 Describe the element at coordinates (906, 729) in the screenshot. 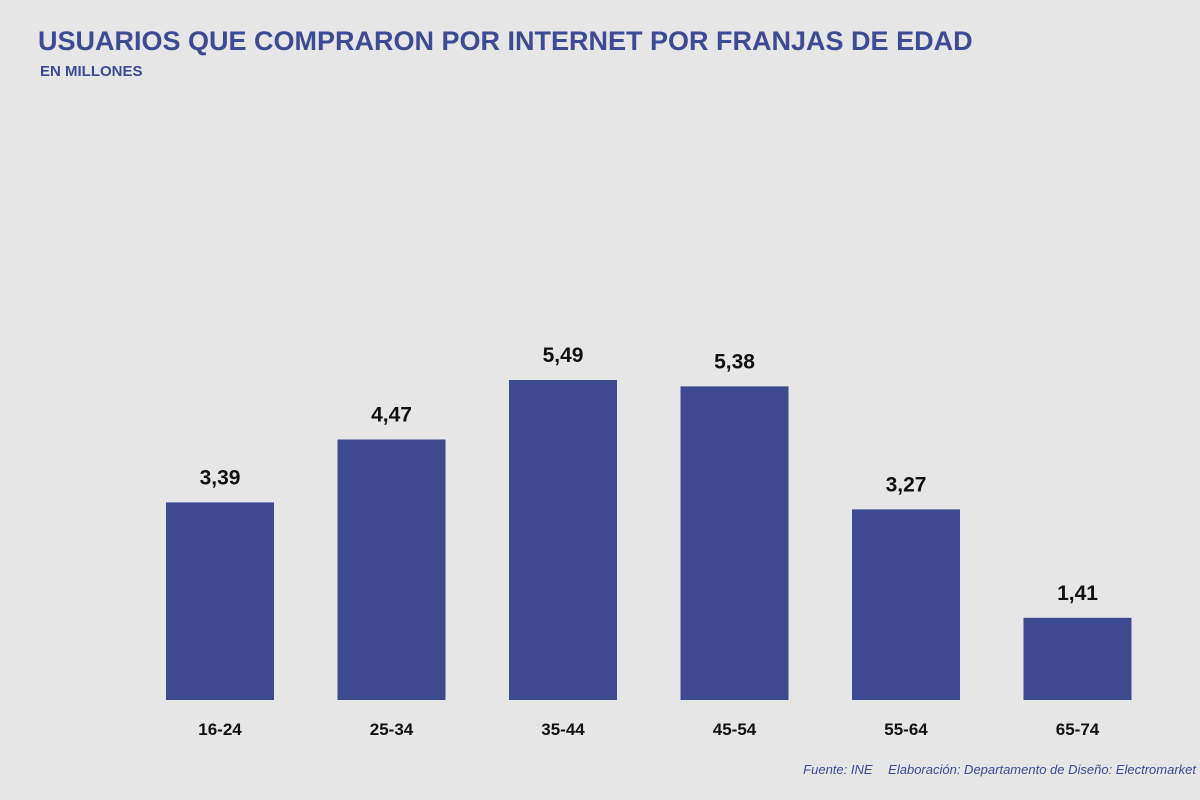

I see `x-tick-label-55-64: 55-64` at that location.